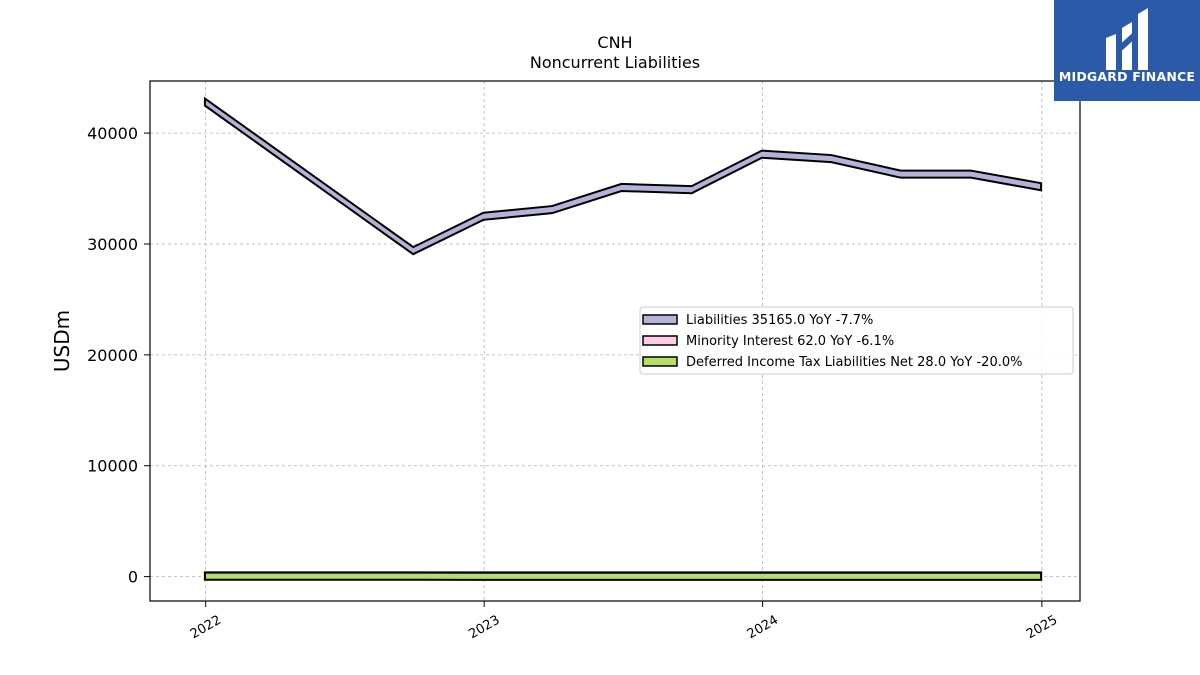 The width and height of the screenshot is (1200, 675). I want to click on y-tick-label: 10000, so click(112, 466).